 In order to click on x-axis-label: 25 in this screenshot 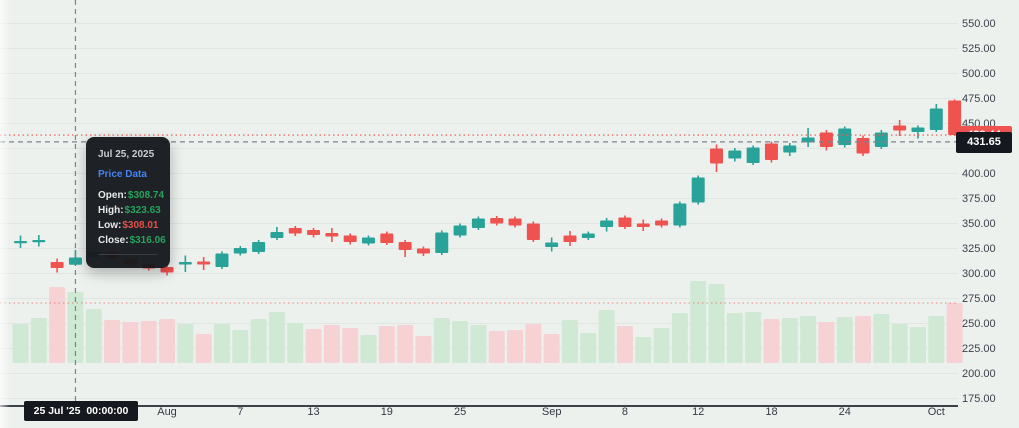, I will do `click(460, 412)`.